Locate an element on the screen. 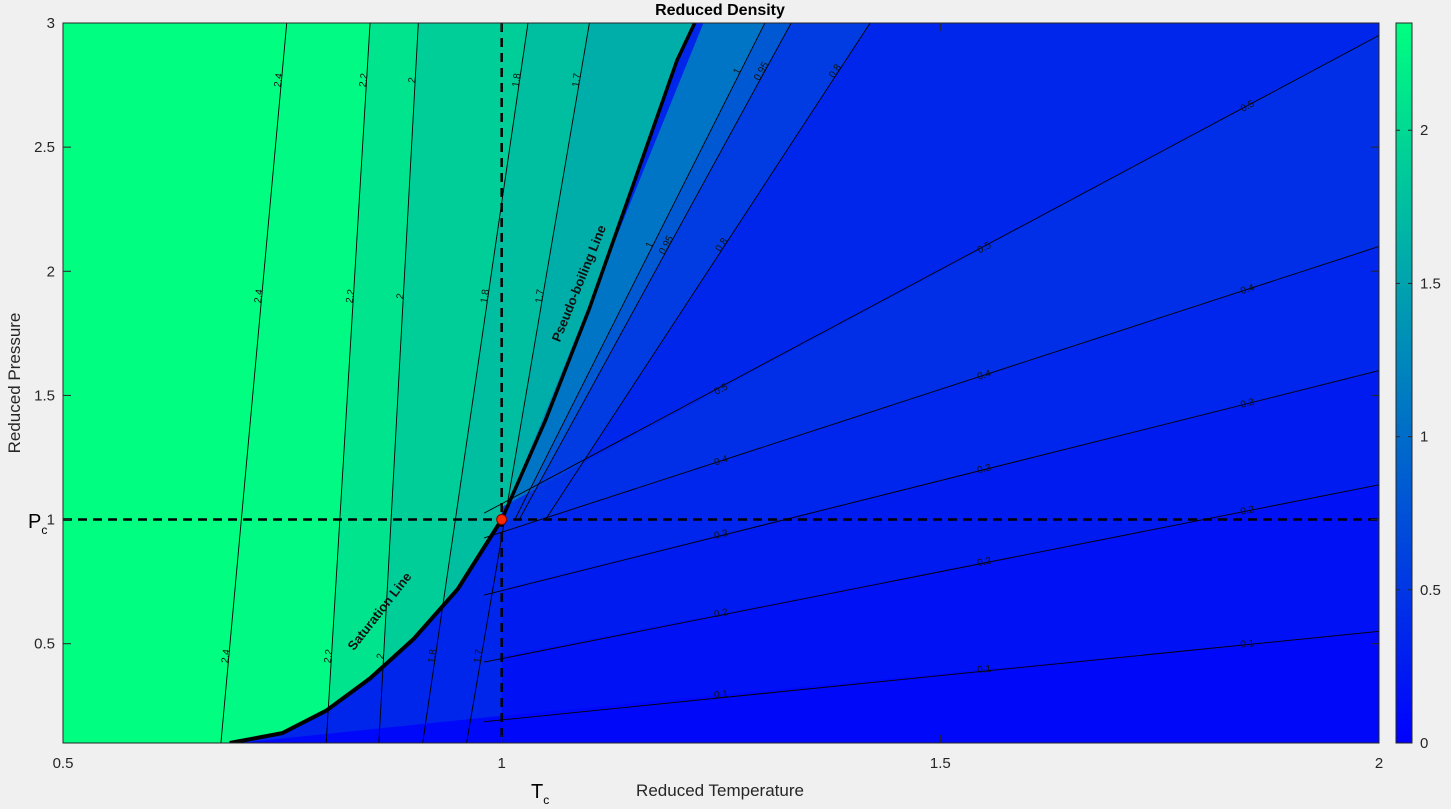 The width and height of the screenshot is (1451, 809). vapor-band is located at coordinates (808, 687).